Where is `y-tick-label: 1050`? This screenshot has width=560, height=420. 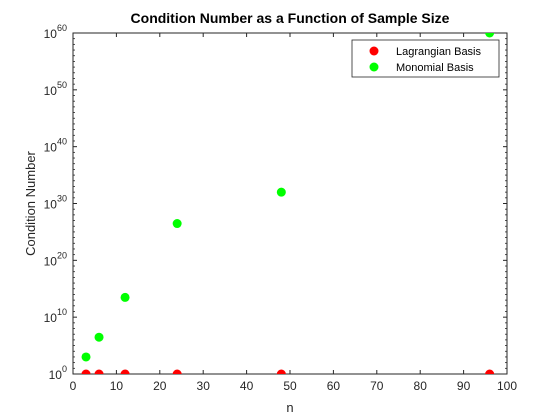 y-tick-label: 1050 is located at coordinates (55, 89).